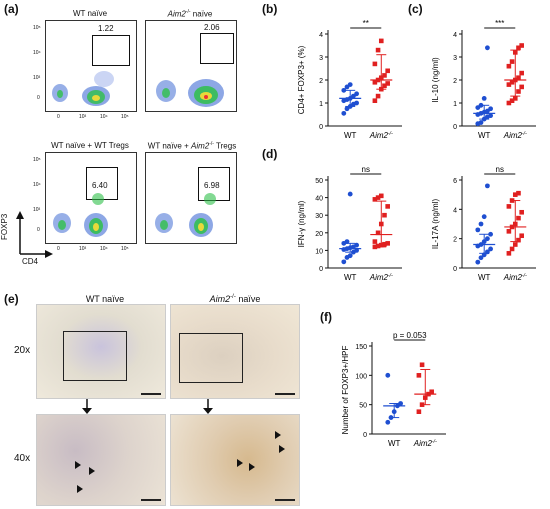  Describe the element at coordinates (11, 9) in the screenshot. I see `panel-a-label: (a)` at that location.